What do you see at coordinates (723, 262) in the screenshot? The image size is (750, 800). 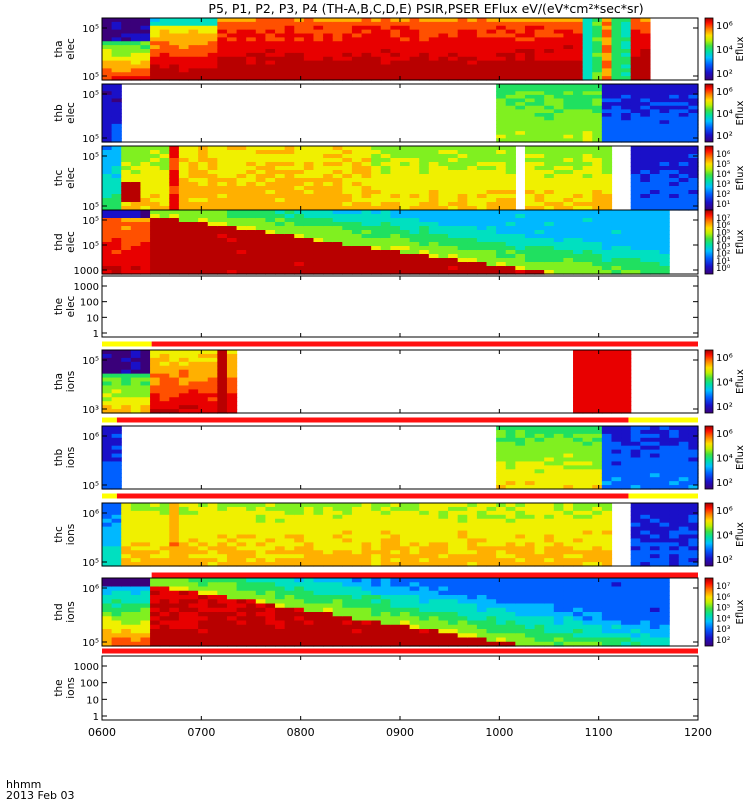 I see `colorbar-tick-label: 10¹` at bounding box center [723, 262].